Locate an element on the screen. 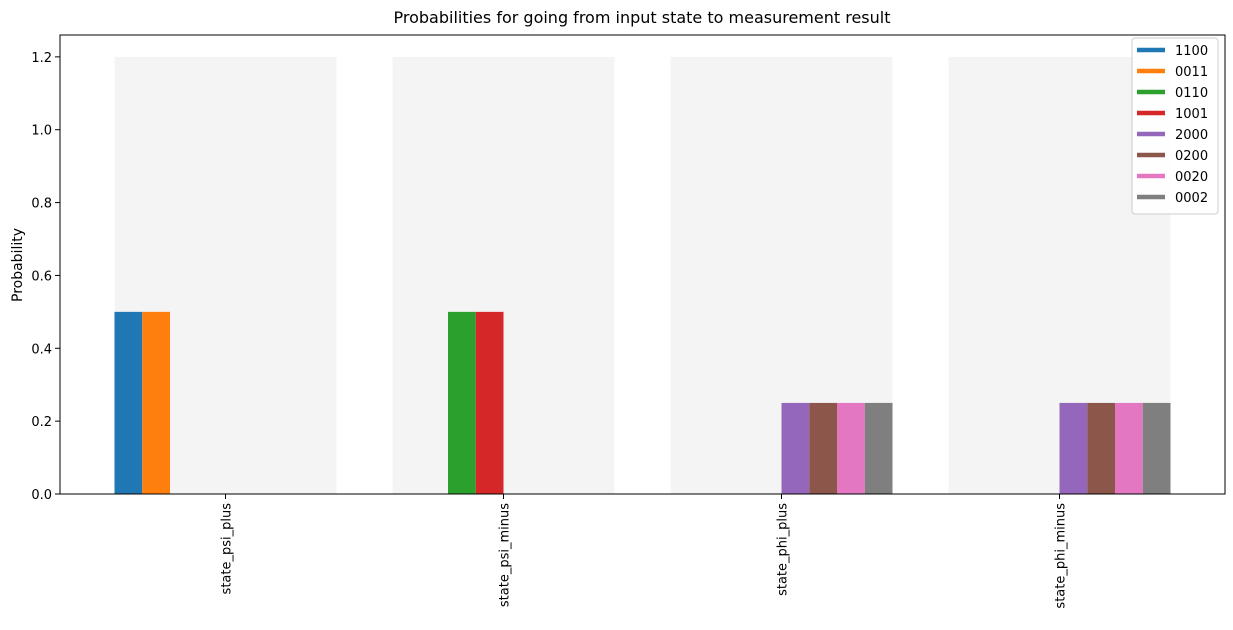 The height and width of the screenshot is (630, 1233). legend-label: 0020 is located at coordinates (1191, 177).